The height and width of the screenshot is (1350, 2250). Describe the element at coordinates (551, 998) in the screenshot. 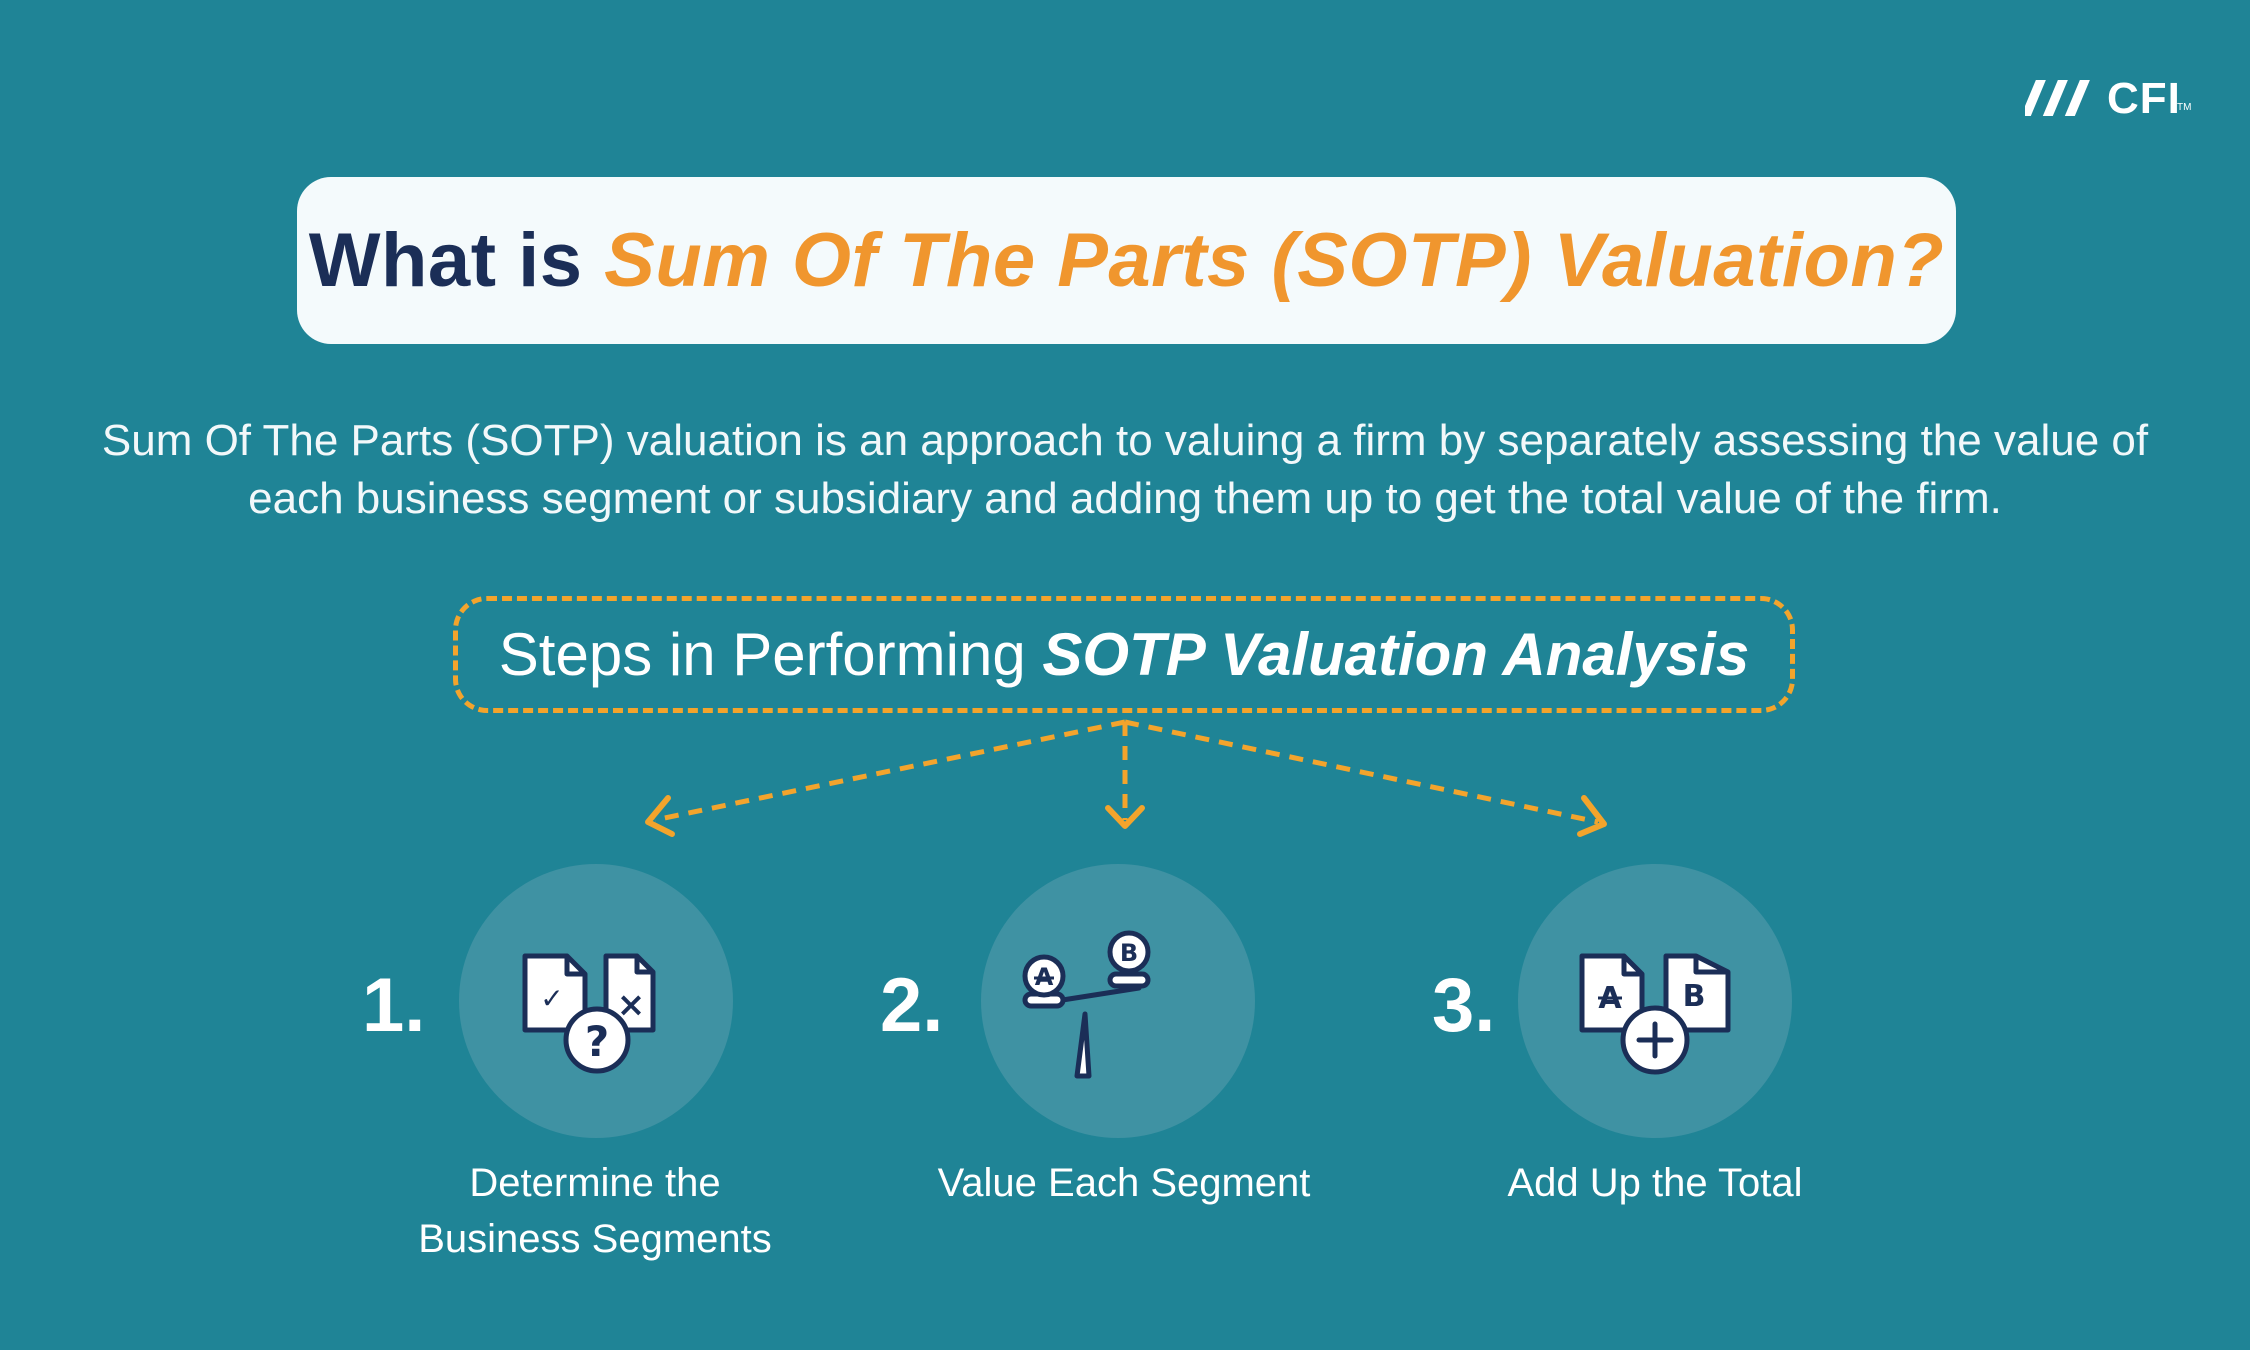

I see `check-glyph: ✓` at that location.